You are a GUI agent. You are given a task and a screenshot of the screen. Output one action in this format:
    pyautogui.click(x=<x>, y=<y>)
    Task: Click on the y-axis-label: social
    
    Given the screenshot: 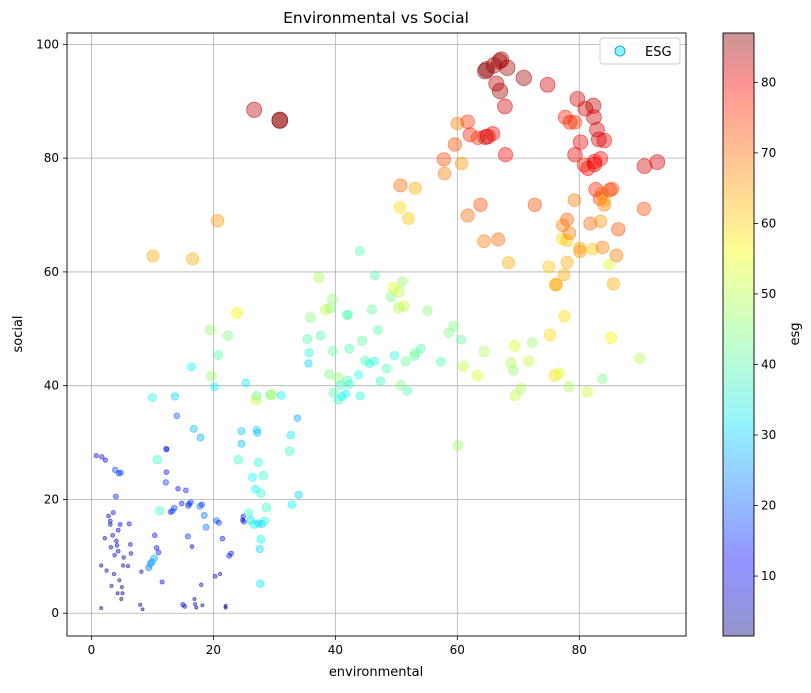 What is the action you would take?
    pyautogui.click(x=18, y=333)
    